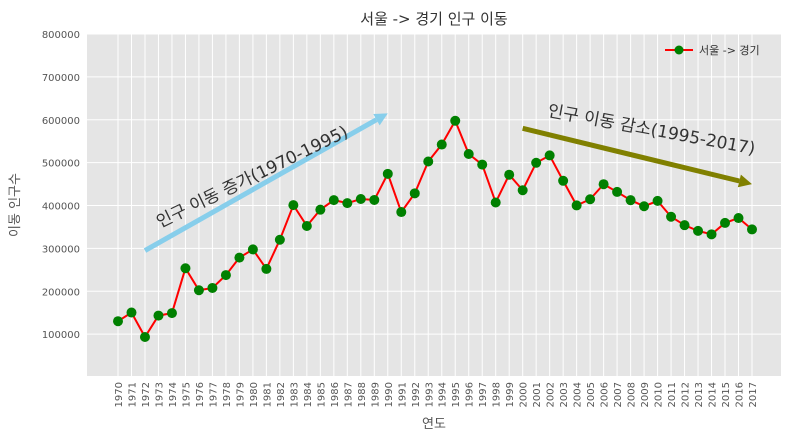 This screenshot has width=810, height=439. Describe the element at coordinates (443, 394) in the screenshot. I see `x-tick-label: 1994` at that location.